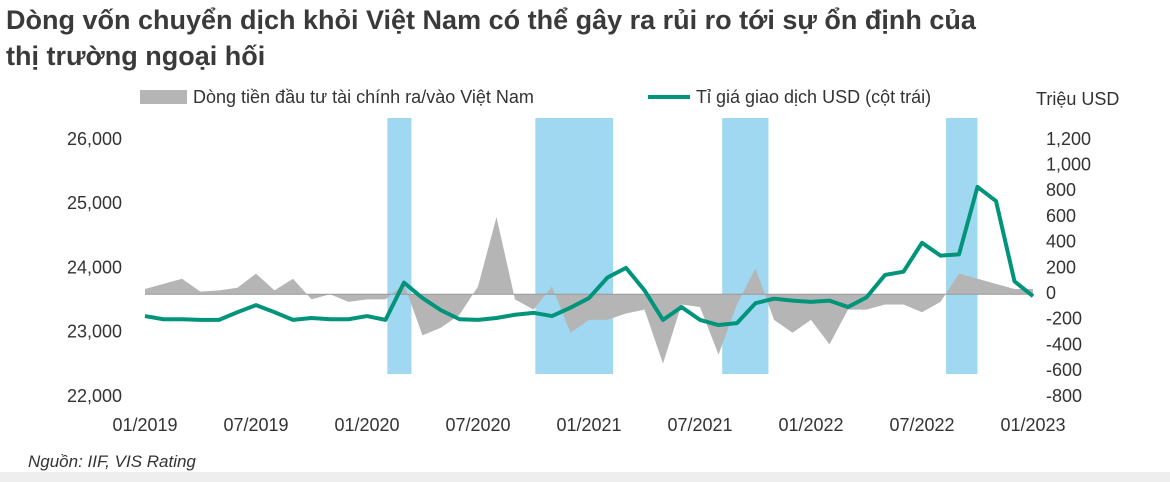  I want to click on y2-tick-label: -200, so click(1064, 319).